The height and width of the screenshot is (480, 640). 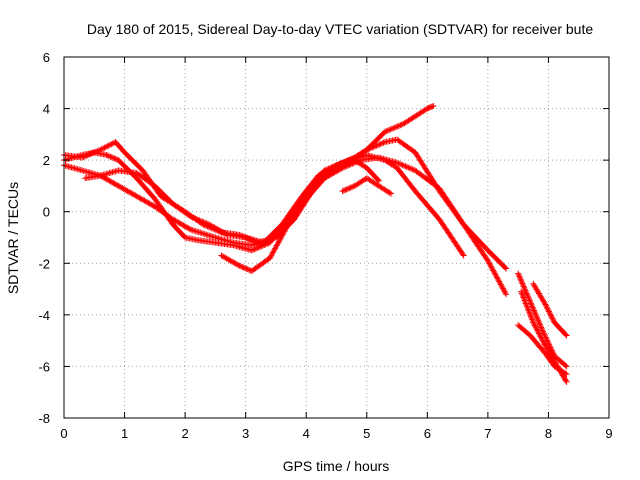 I want to click on x-tick-label: 8, so click(x=548, y=433).